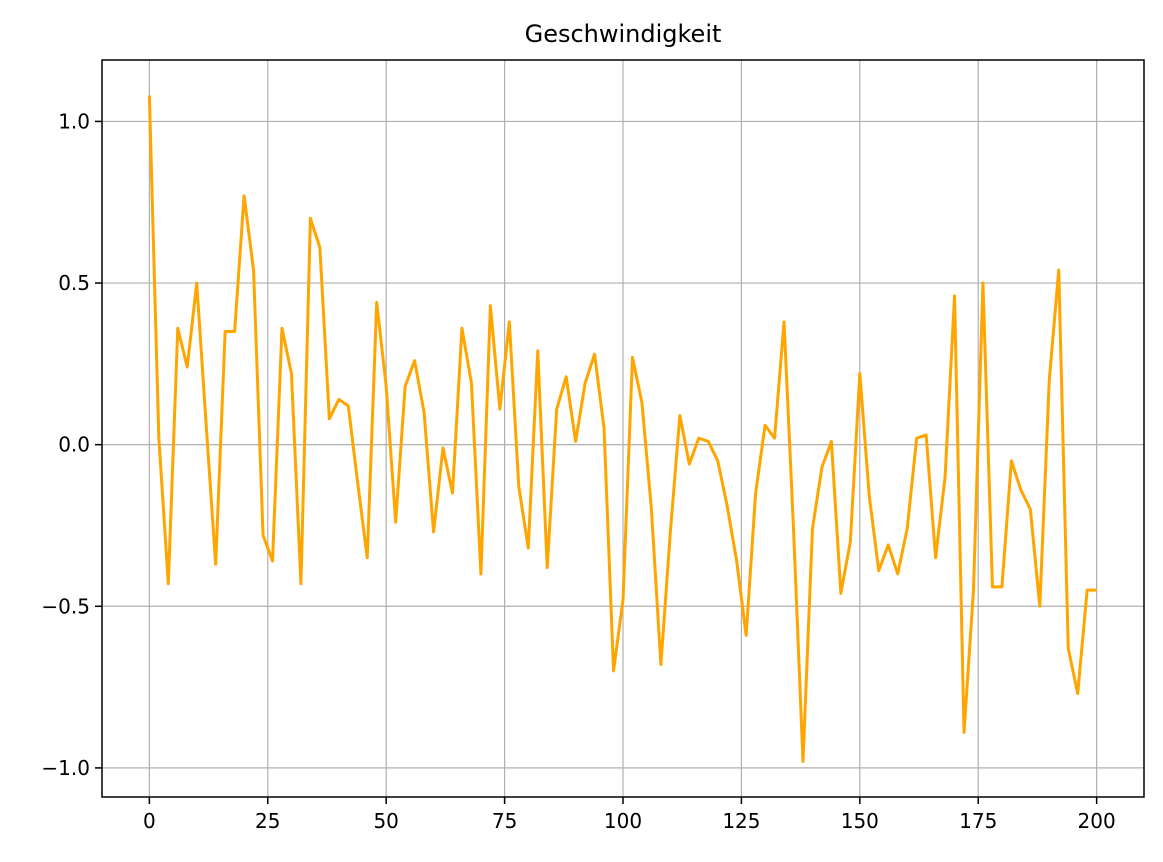 This screenshot has height=862, width=1163. What do you see at coordinates (385, 821) in the screenshot?
I see `x-tick-label: 50` at bounding box center [385, 821].